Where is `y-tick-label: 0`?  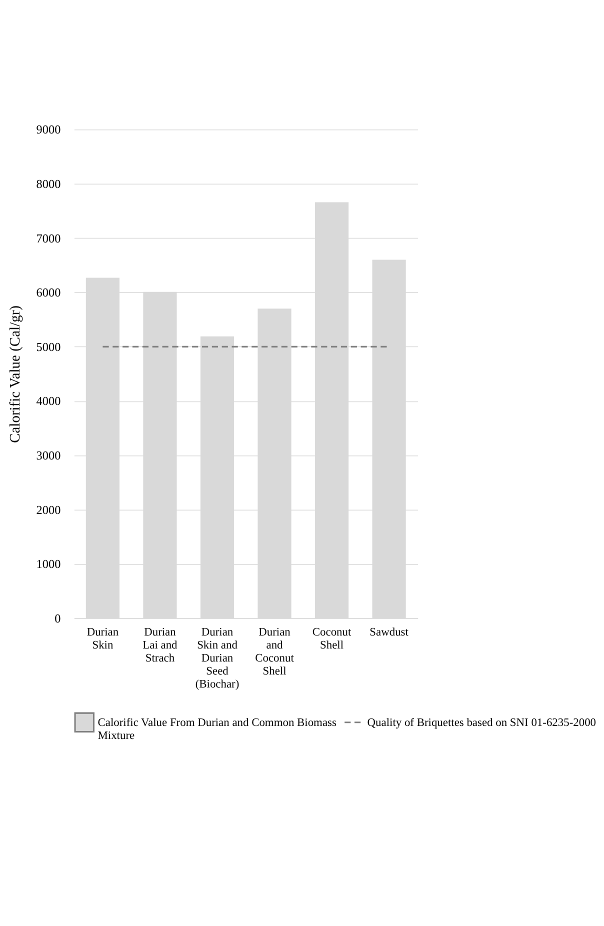 y-tick-label: 0 is located at coordinates (57, 618).